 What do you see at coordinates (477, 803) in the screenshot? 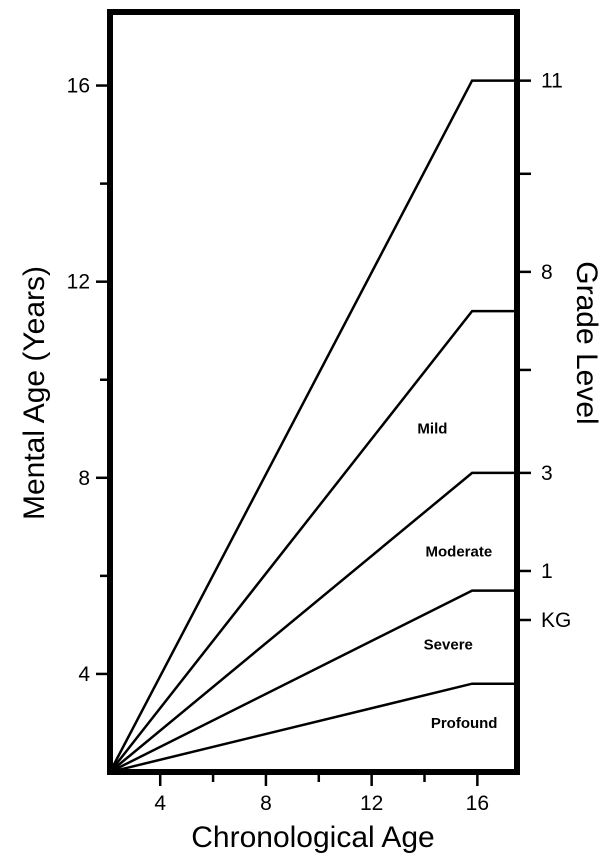
I see `x-tick-label: 16` at bounding box center [477, 803].